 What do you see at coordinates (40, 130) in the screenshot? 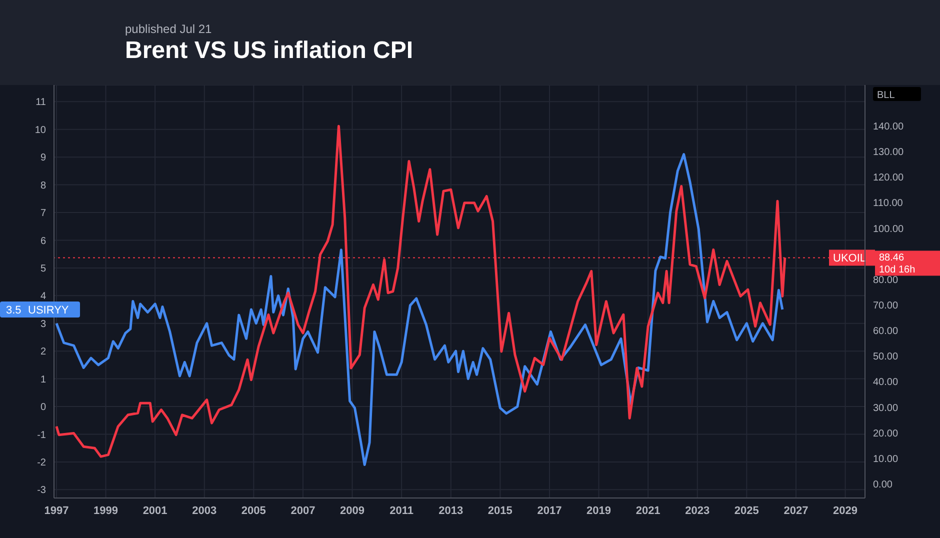
I see `y-tick-label: 10` at bounding box center [40, 130].